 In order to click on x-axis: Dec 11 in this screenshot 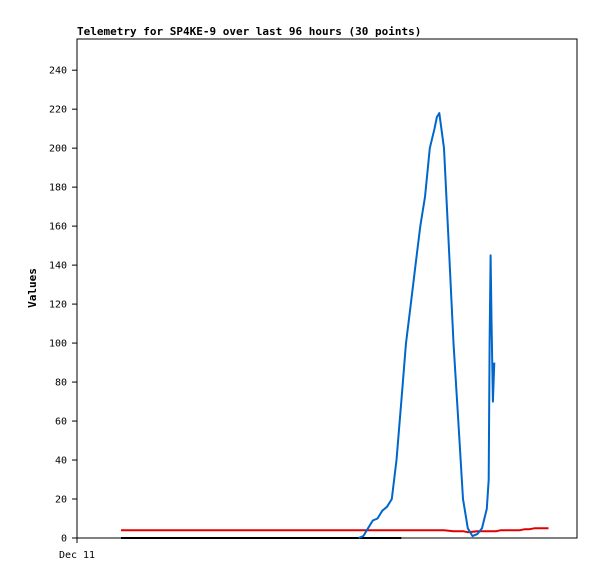, I will do `click(77, 549)`.